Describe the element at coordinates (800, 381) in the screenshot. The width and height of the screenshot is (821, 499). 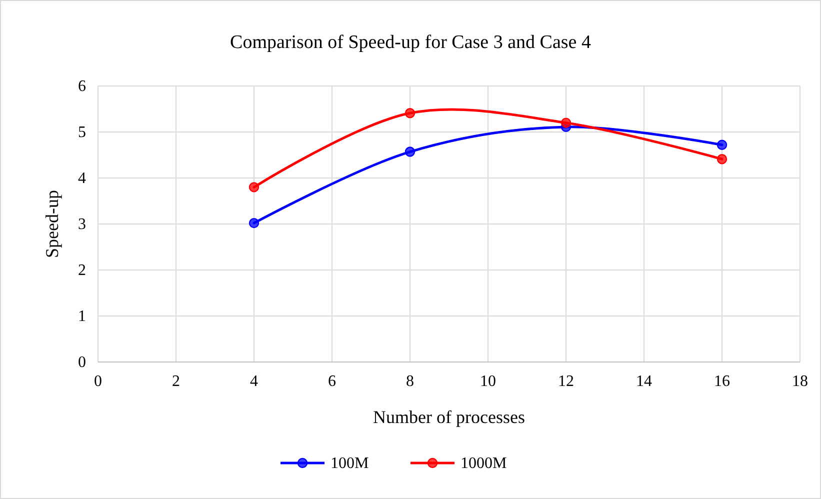
I see `x-tick-label: 18` at that location.